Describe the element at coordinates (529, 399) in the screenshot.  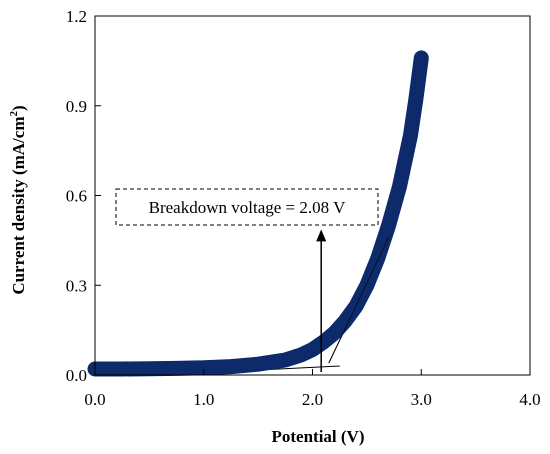
I see `x-tick-label: 4.0` at that location.